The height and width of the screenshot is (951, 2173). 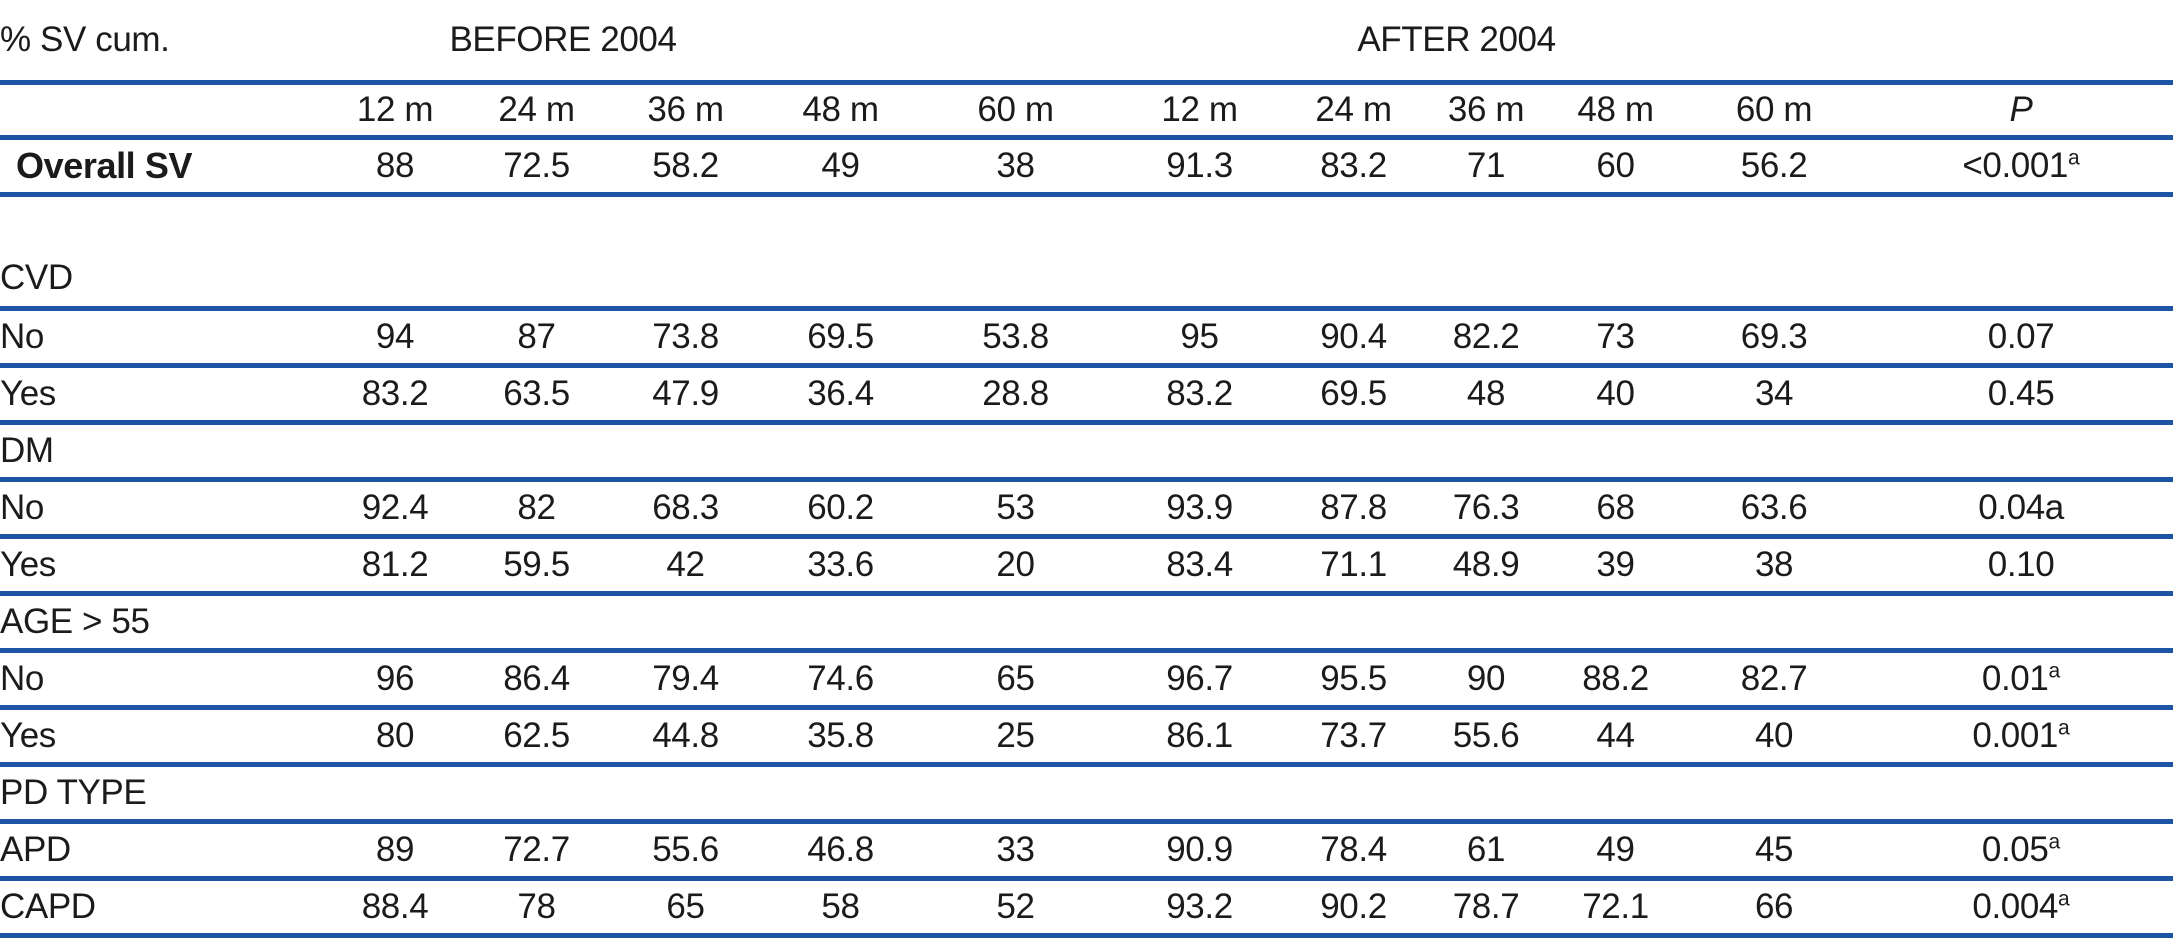 What do you see at coordinates (395, 109) in the screenshot?
I see `time-header-before-12m: 12 m` at bounding box center [395, 109].